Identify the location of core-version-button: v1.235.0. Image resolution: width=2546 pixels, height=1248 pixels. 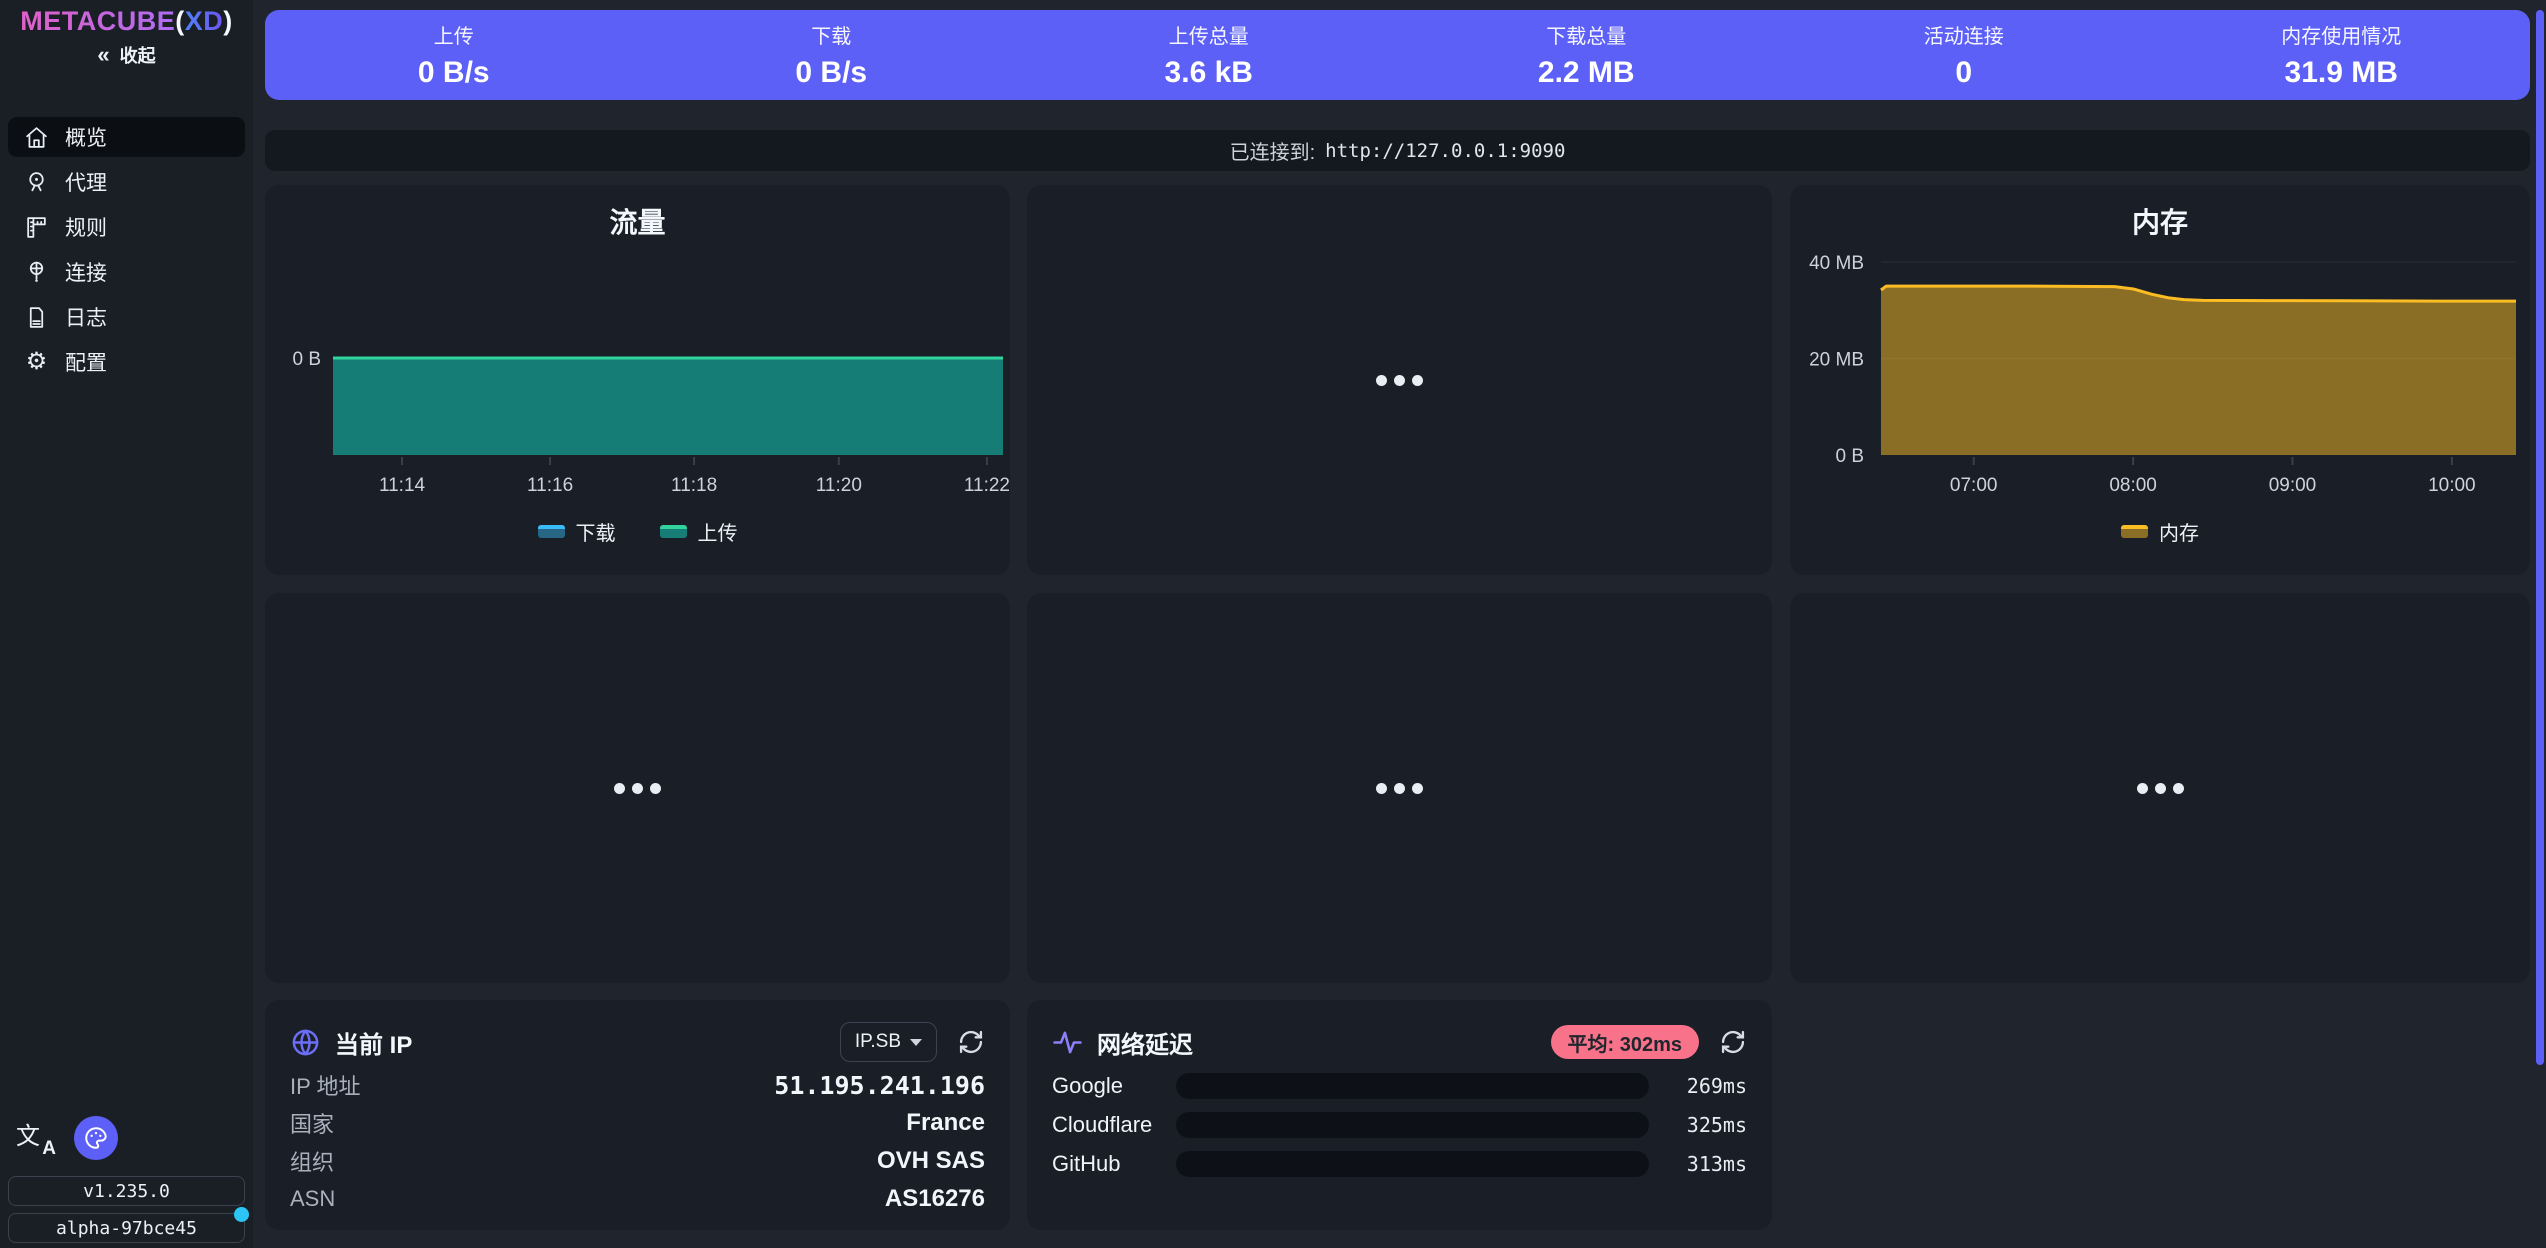
(126, 1191).